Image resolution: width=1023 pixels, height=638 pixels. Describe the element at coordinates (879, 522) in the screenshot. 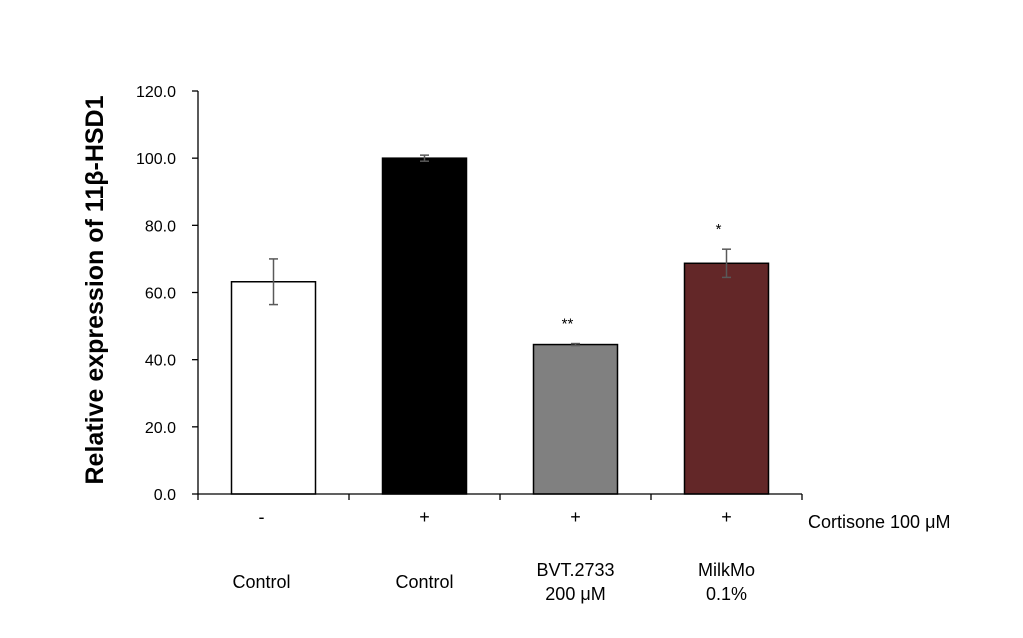

I see `treatment-label: Cortisone 100 μM` at that location.